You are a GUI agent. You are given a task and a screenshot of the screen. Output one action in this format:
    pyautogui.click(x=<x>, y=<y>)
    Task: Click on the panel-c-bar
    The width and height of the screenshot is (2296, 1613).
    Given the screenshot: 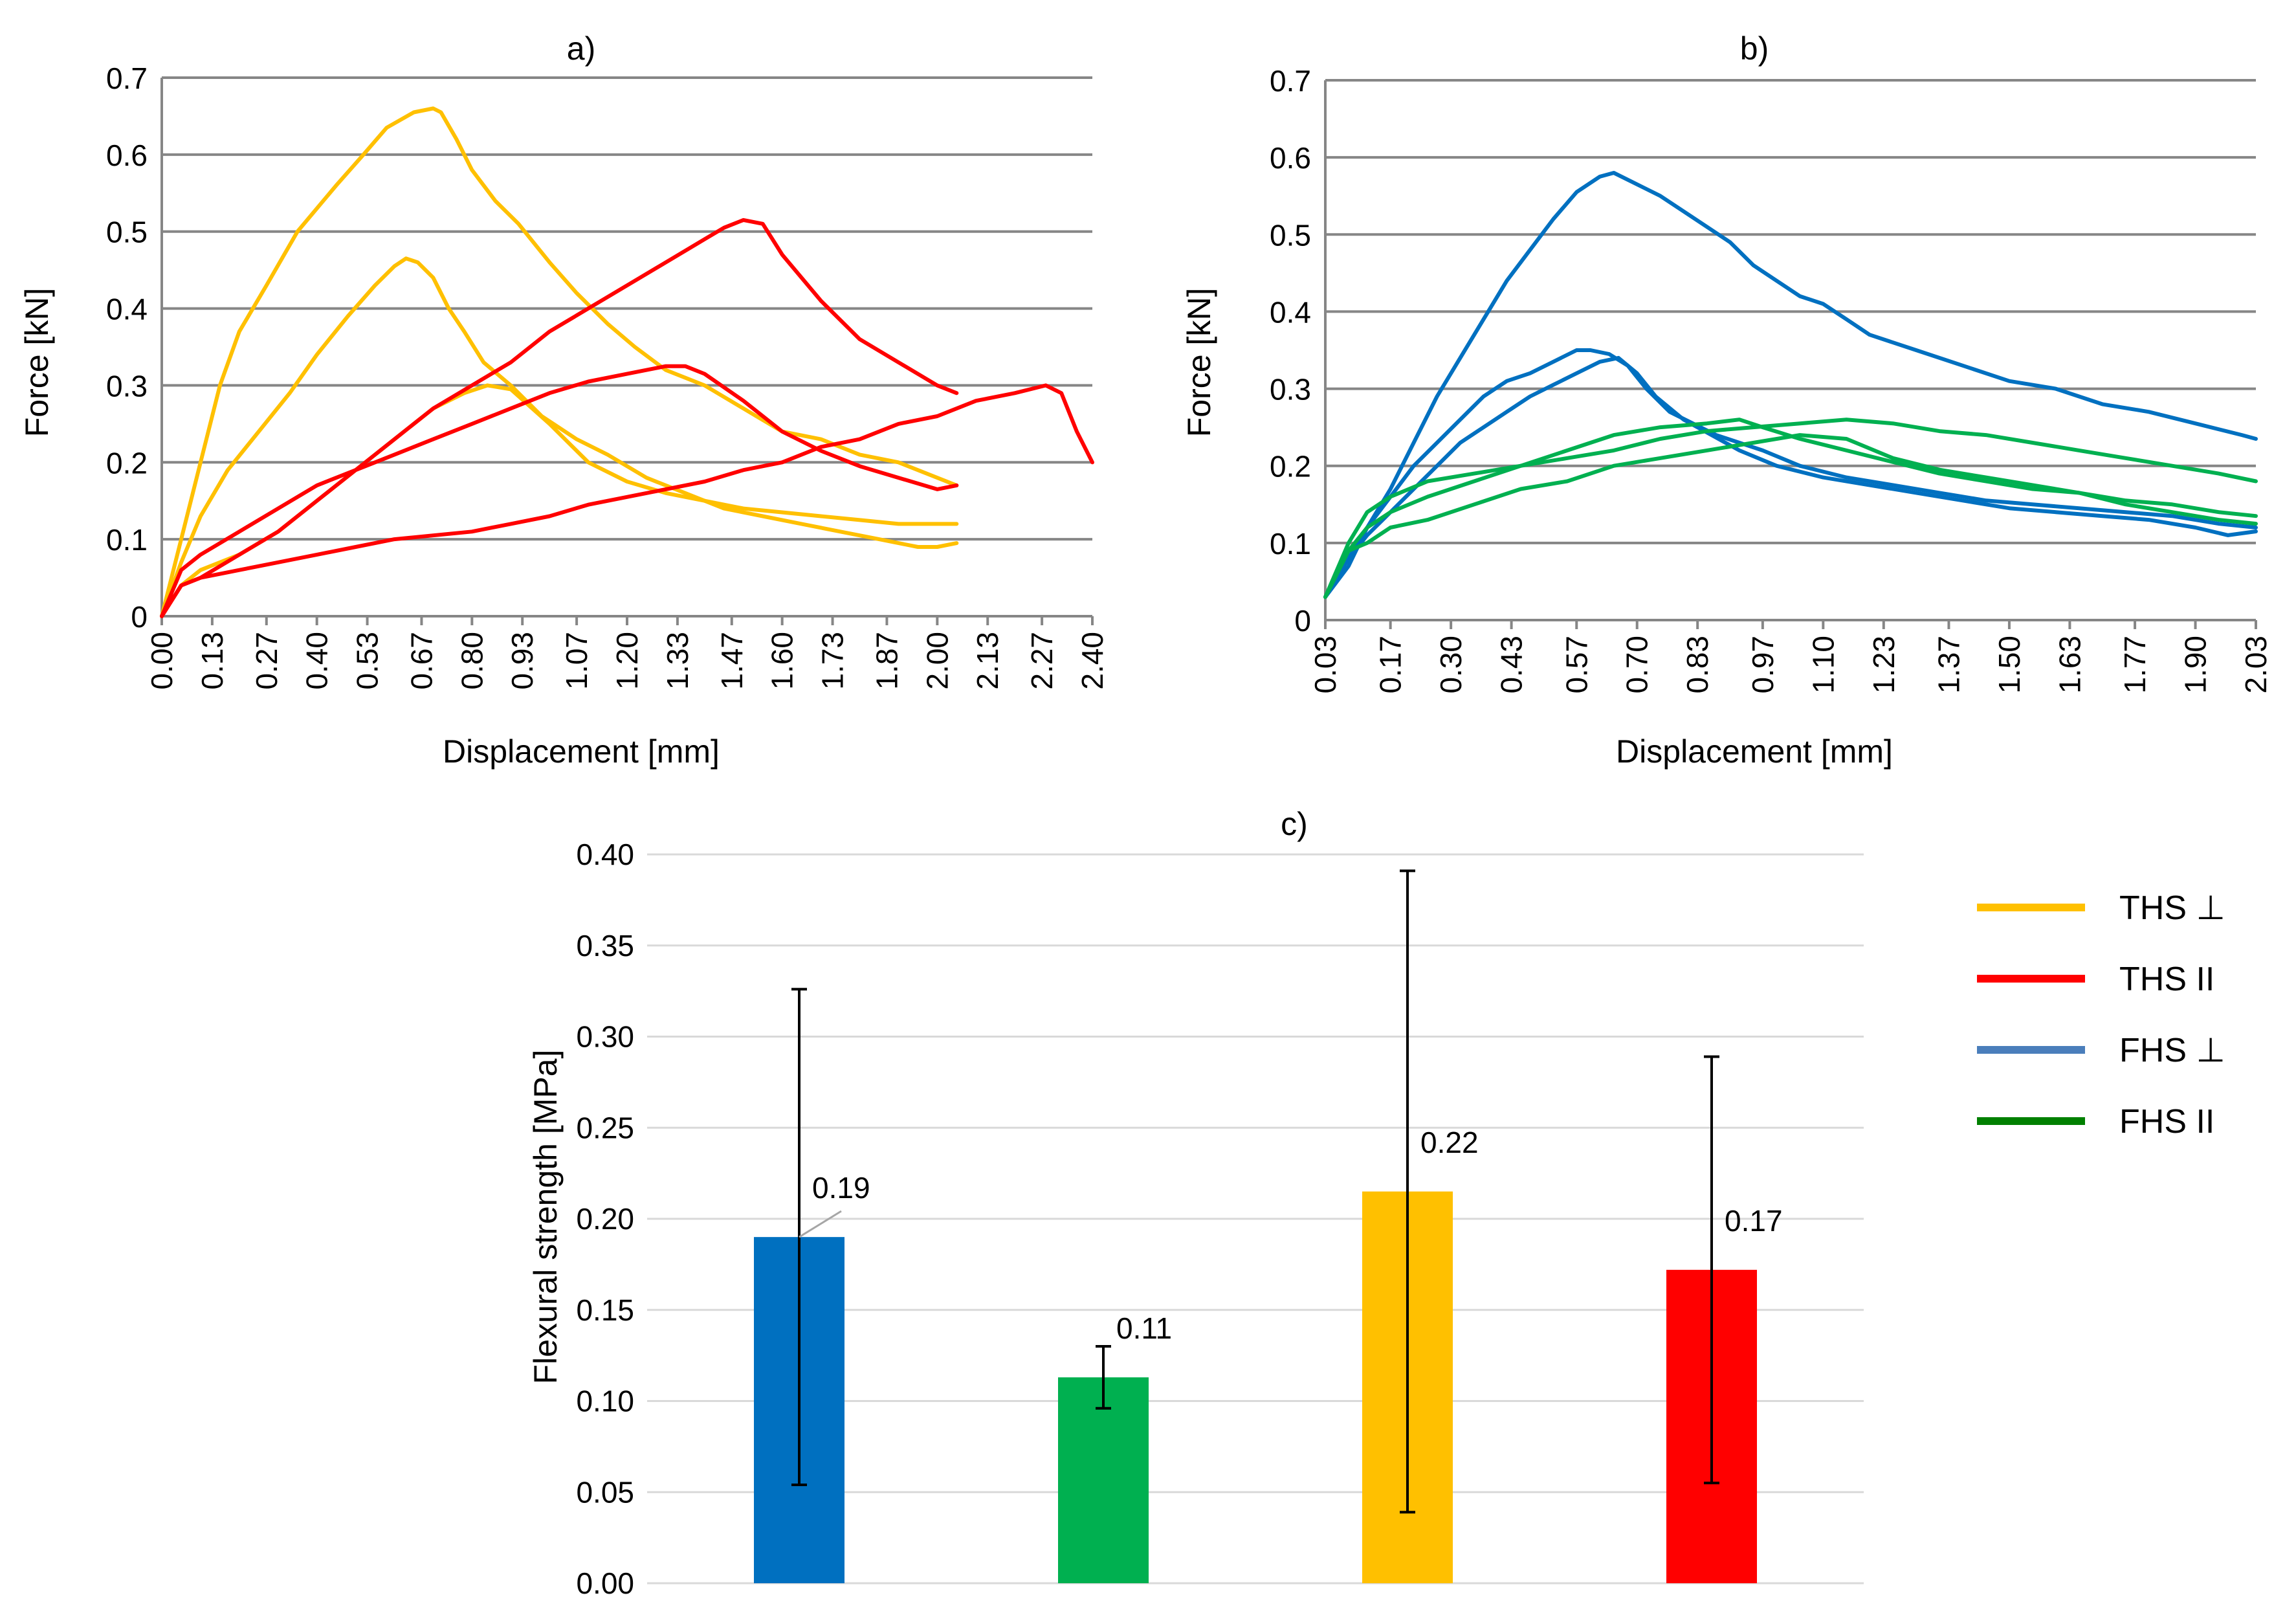 What is the action you would take?
    pyautogui.click(x=1103, y=1480)
    